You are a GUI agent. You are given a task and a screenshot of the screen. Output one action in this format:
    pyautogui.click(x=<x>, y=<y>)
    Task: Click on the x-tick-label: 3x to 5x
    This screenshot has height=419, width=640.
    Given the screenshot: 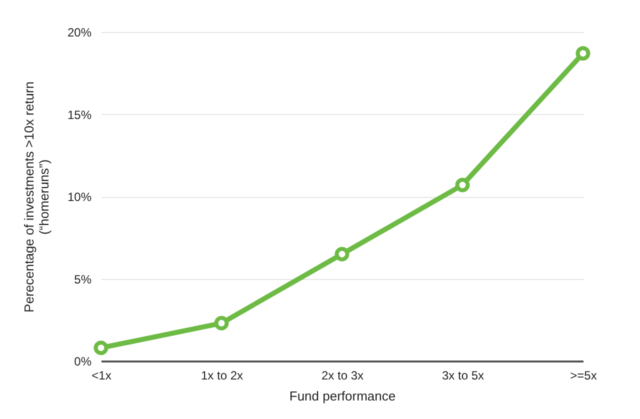 What is the action you would take?
    pyautogui.click(x=463, y=375)
    